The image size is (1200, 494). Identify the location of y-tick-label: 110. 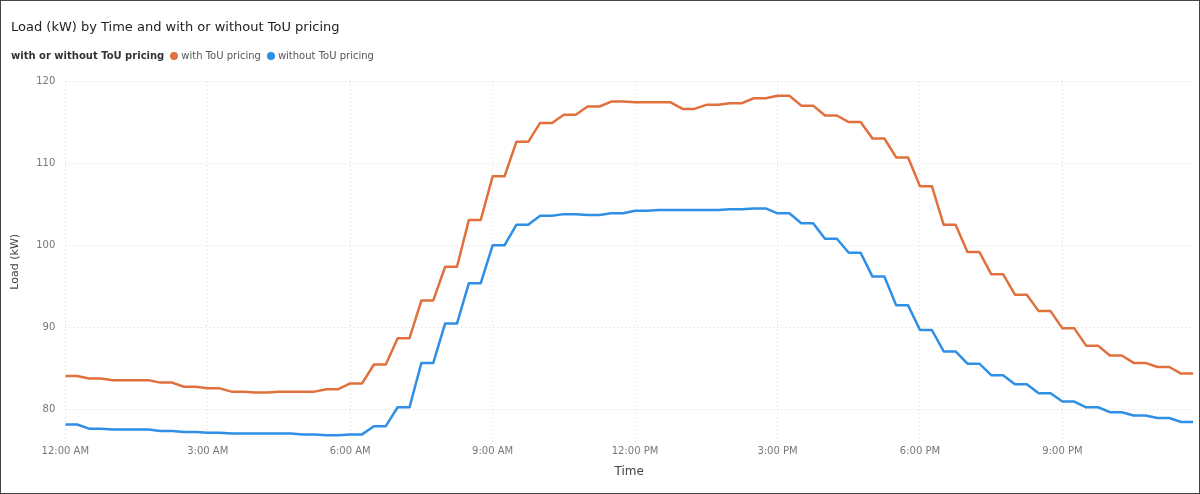
(46, 162).